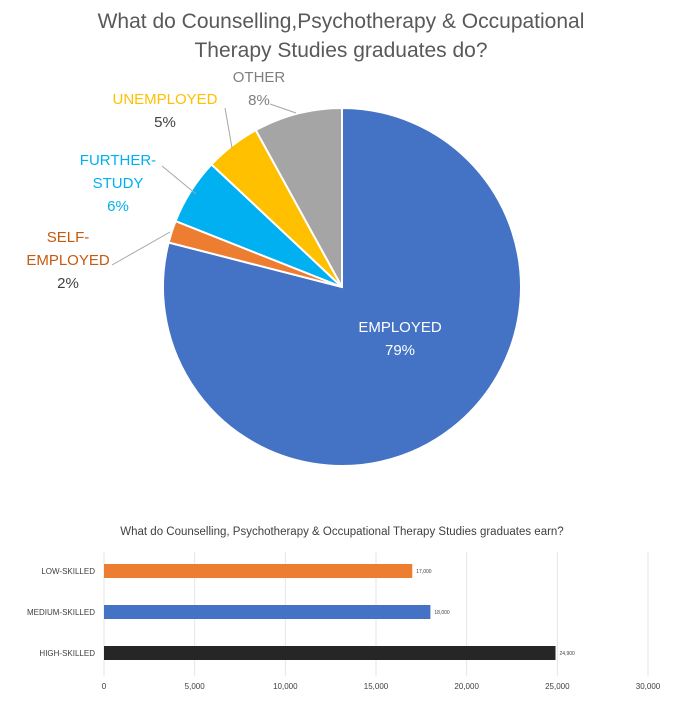 The image size is (673, 714). What do you see at coordinates (118, 160) in the screenshot?
I see `pie-label-further-study-1: FURTHER-` at bounding box center [118, 160].